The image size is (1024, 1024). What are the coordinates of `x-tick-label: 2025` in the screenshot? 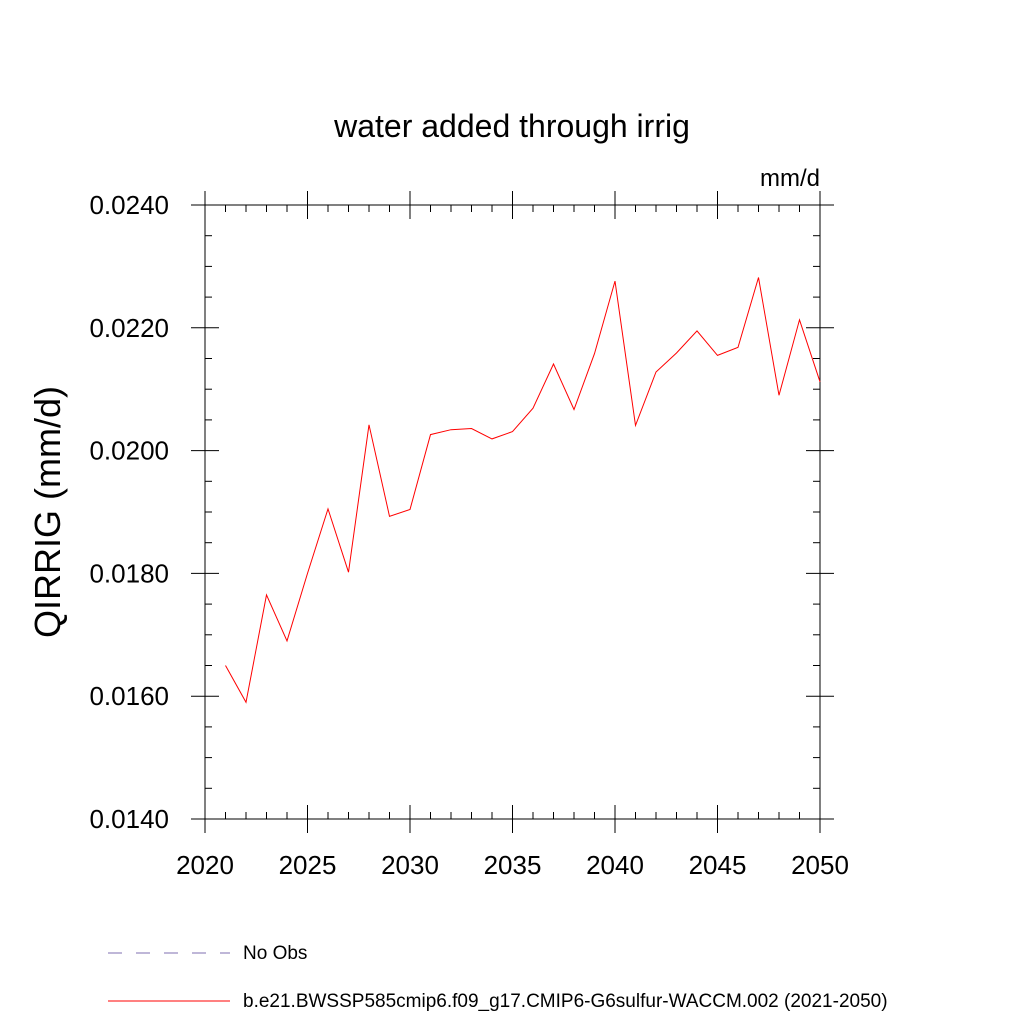 It's located at (308, 865).